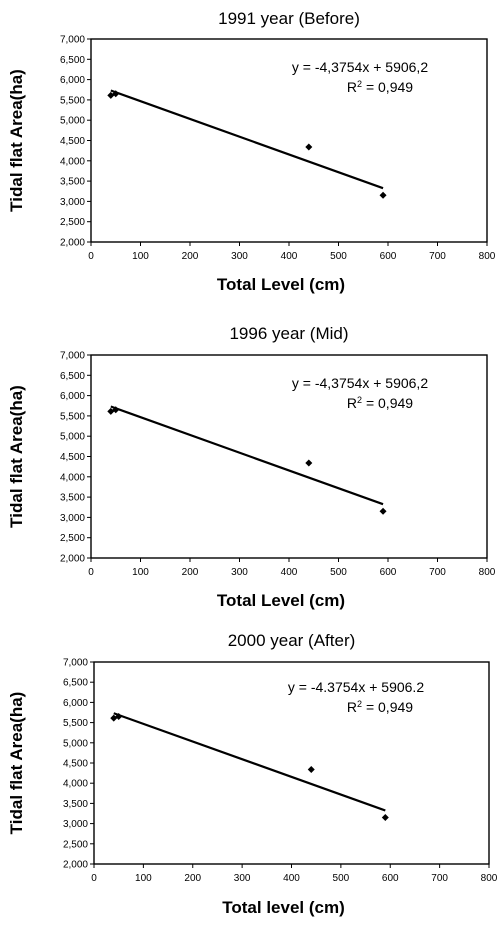 This screenshot has width=504, height=942. Describe the element at coordinates (356, 687) in the screenshot. I see `trendline-equation: y = -4.3754x + 5906.2` at that location.